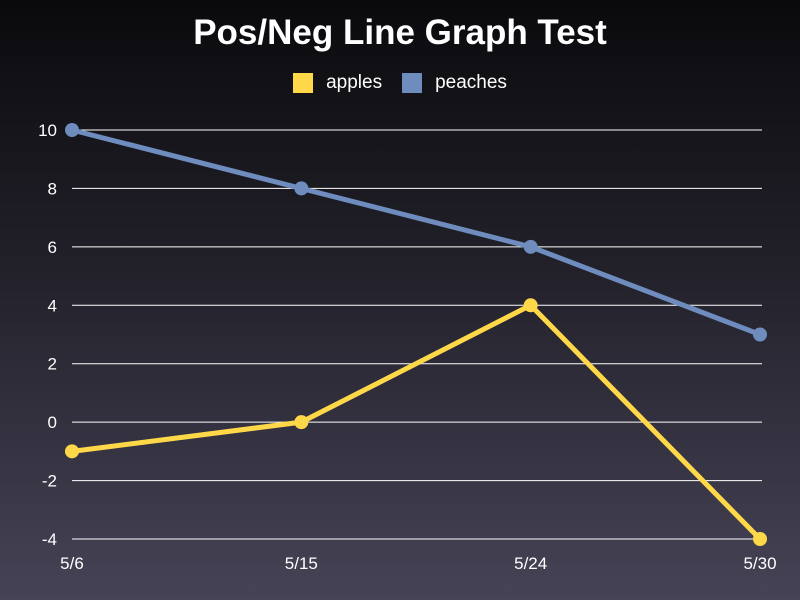 Image resolution: width=800 pixels, height=600 pixels. What do you see at coordinates (301, 563) in the screenshot?
I see `x-tick-label: 5/15` at bounding box center [301, 563].